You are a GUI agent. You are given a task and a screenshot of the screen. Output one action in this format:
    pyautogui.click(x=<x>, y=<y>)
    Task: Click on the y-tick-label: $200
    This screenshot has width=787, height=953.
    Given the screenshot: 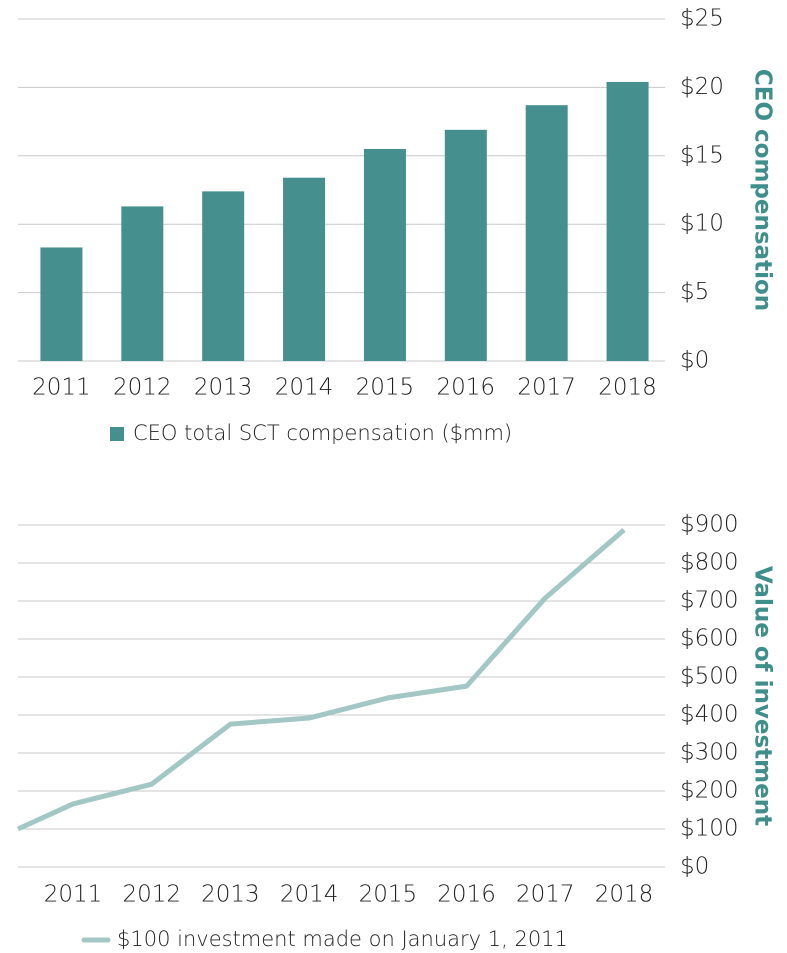 What is the action you would take?
    pyautogui.click(x=709, y=791)
    